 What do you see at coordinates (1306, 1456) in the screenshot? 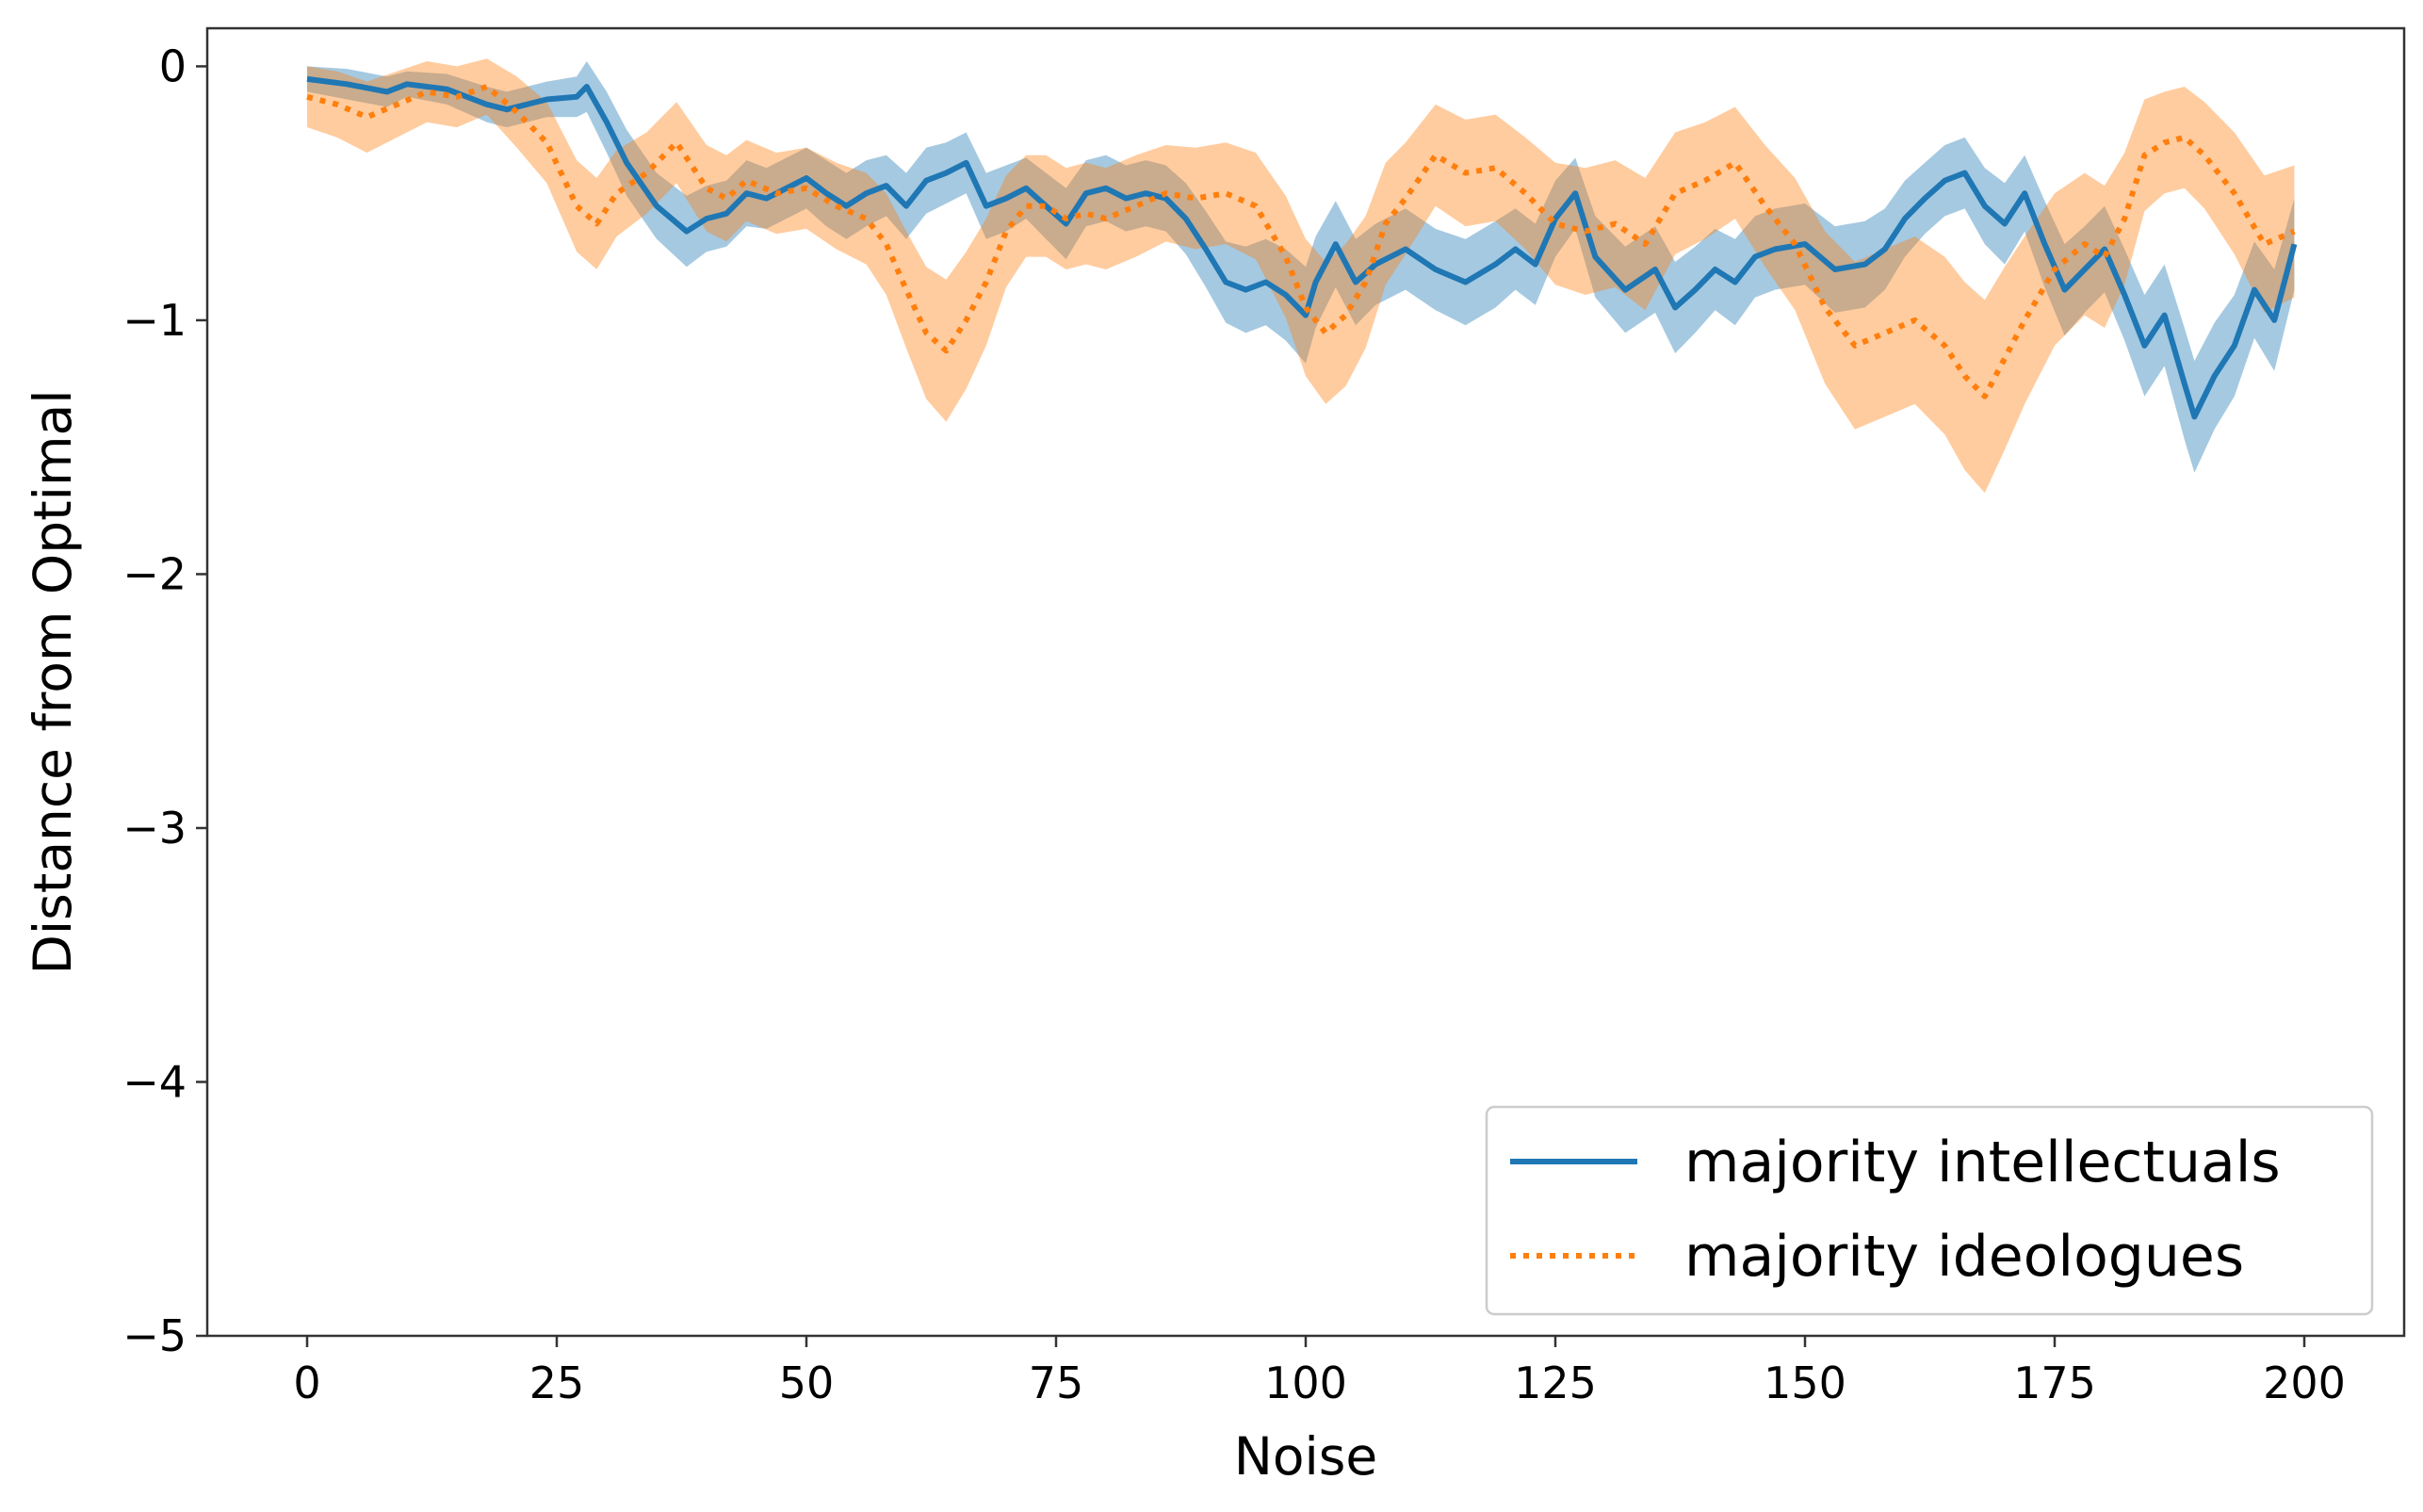
I see `x-axis-label: Noise` at bounding box center [1306, 1456].